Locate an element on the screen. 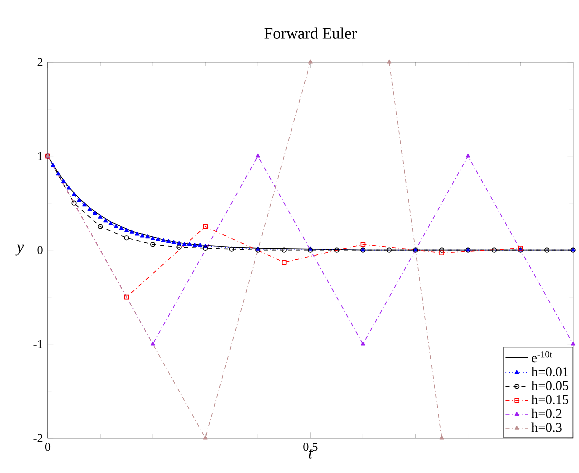  legend-label: e$^{-10t}$ is located at coordinates (542, 357).